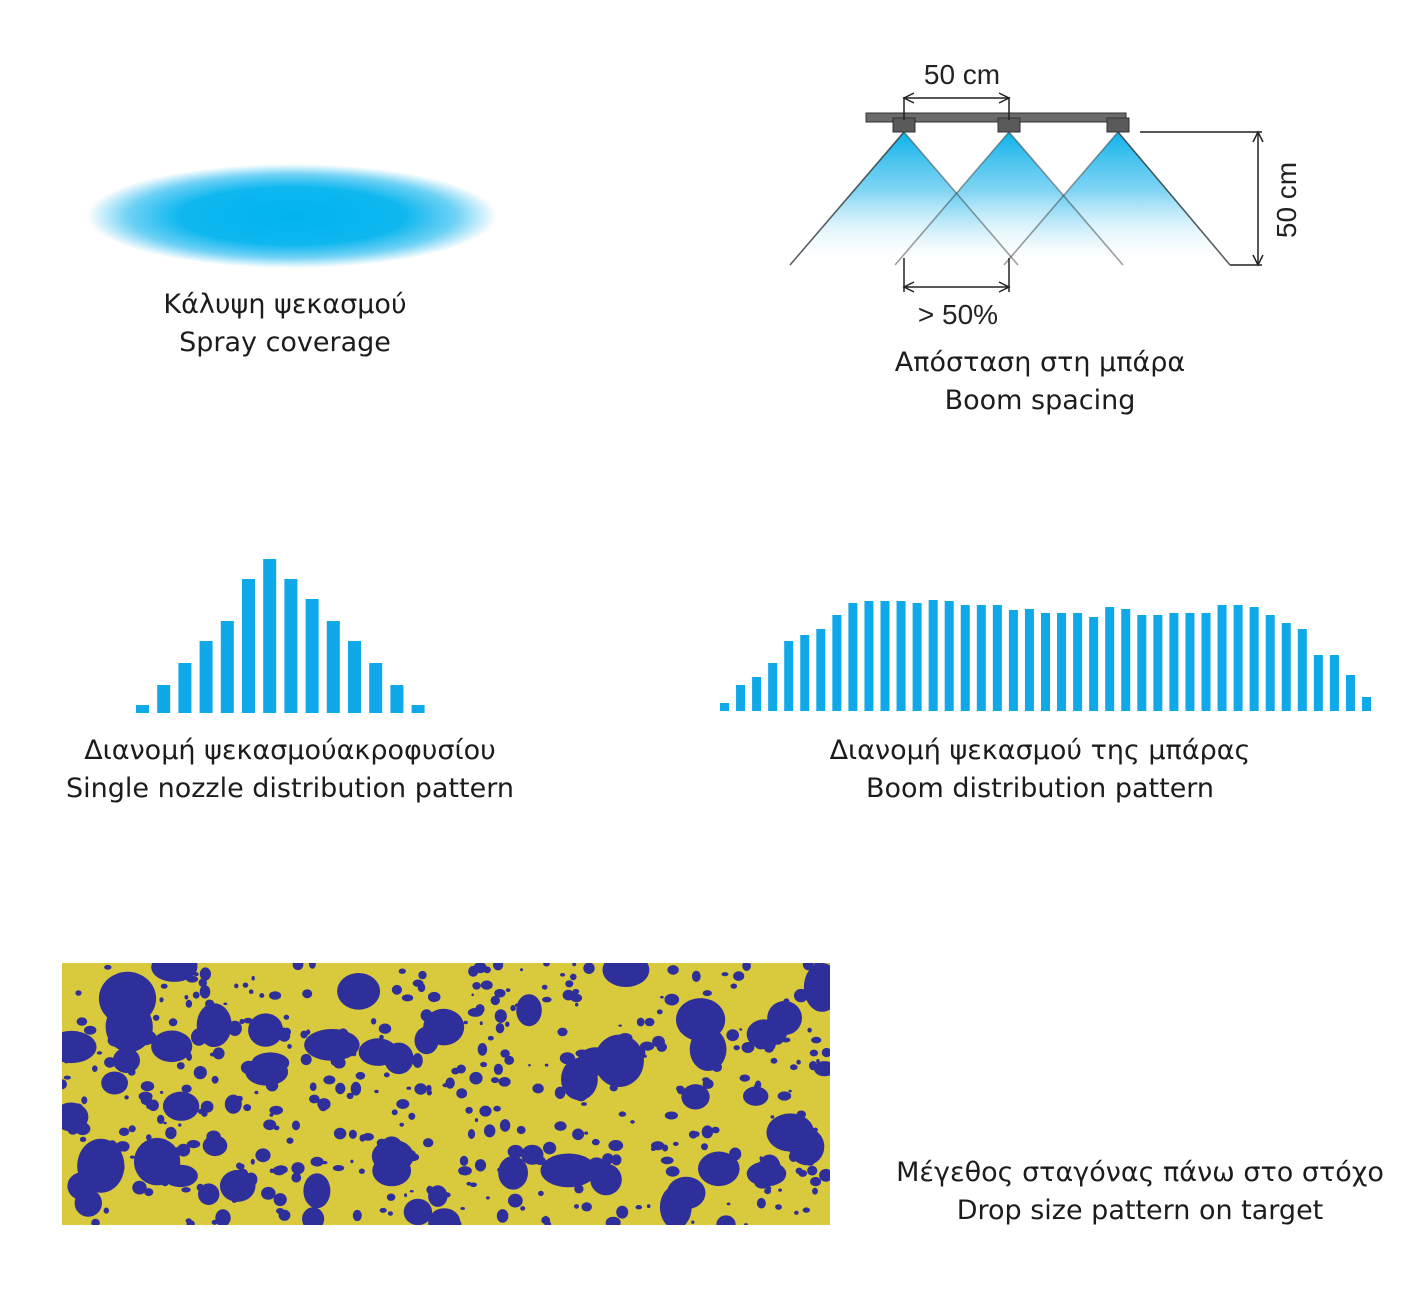 Image resolution: width=1417 pixels, height=1299 pixels. Describe the element at coordinates (1286, 200) in the screenshot. I see `height-label: 50 cm` at that location.